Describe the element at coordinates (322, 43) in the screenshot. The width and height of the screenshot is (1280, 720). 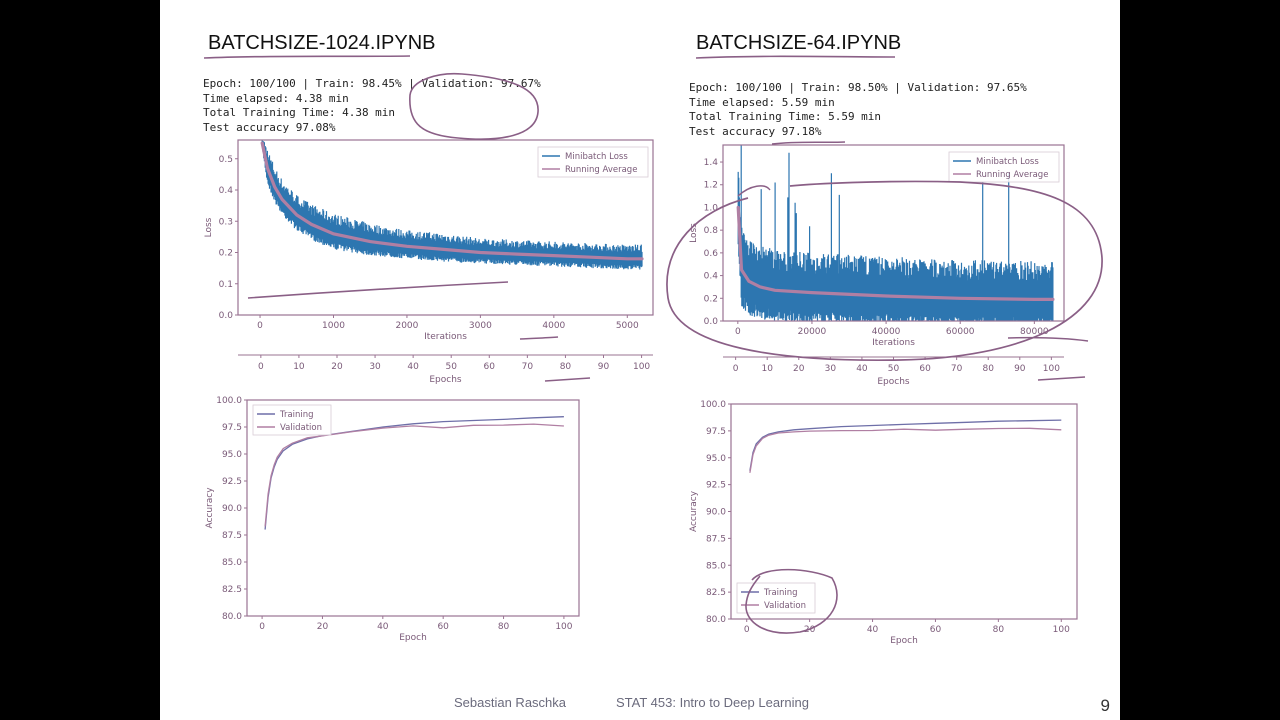
I see `left-notebook-title: BATCHSIZE-1024.IPYNB` at that location.